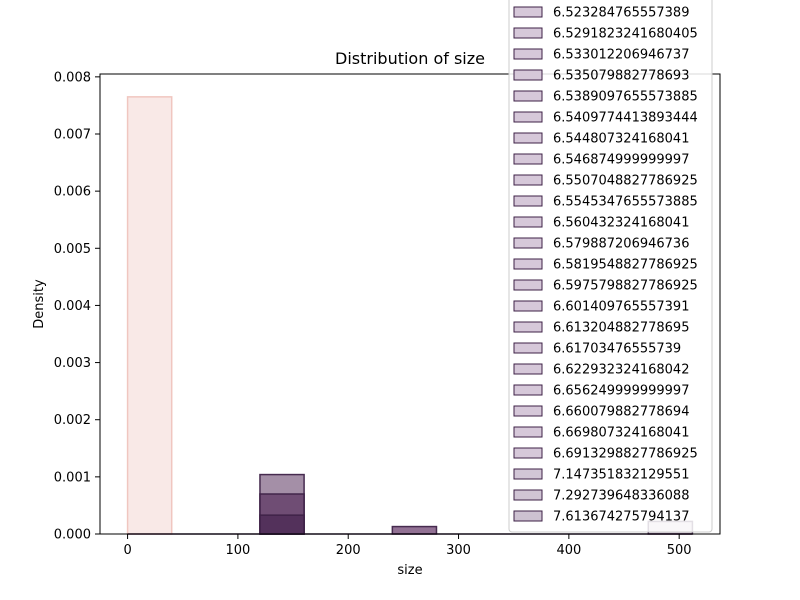 The width and height of the screenshot is (800, 600). Describe the element at coordinates (625, 202) in the screenshot. I see `legend-label: 6.5545347655573885` at that location.